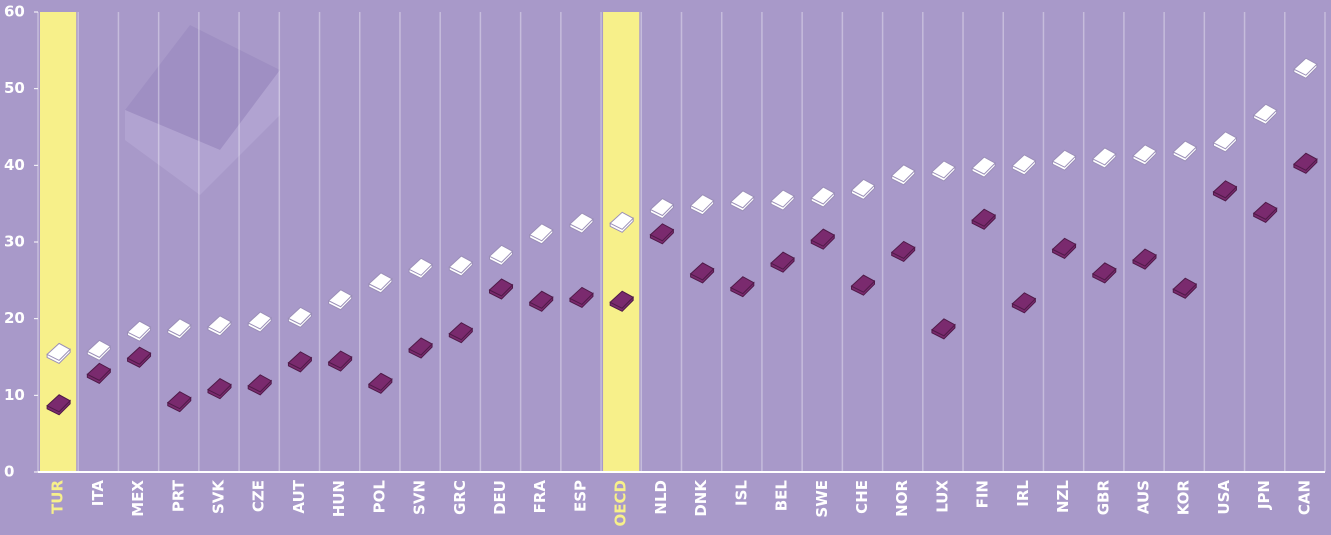 The image size is (1331, 535). Describe the element at coordinates (621, 242) in the screenshot. I see `highlight-band` at that location.